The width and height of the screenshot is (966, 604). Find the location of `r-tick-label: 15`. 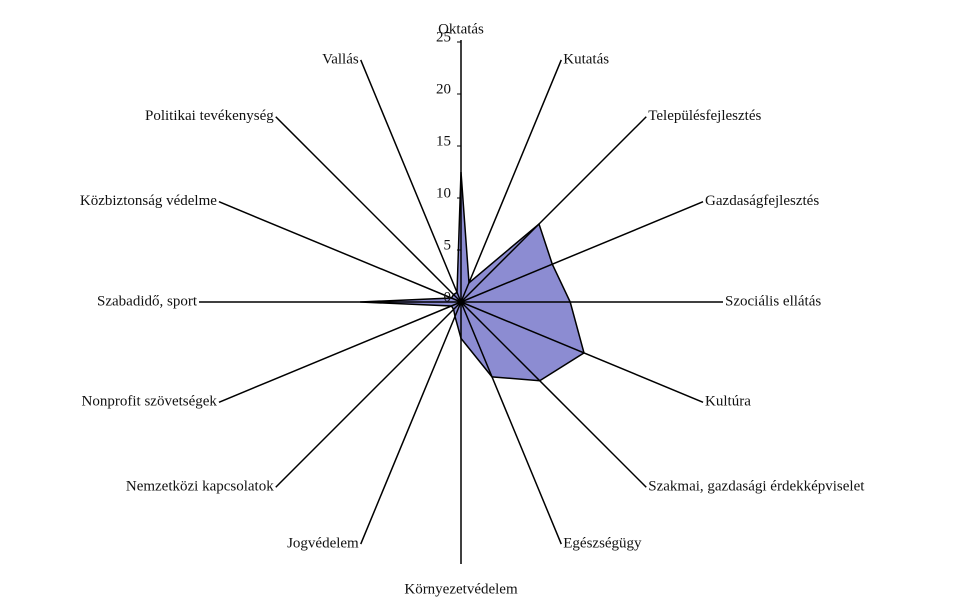

r-tick-label: 15 is located at coordinates (443, 141).